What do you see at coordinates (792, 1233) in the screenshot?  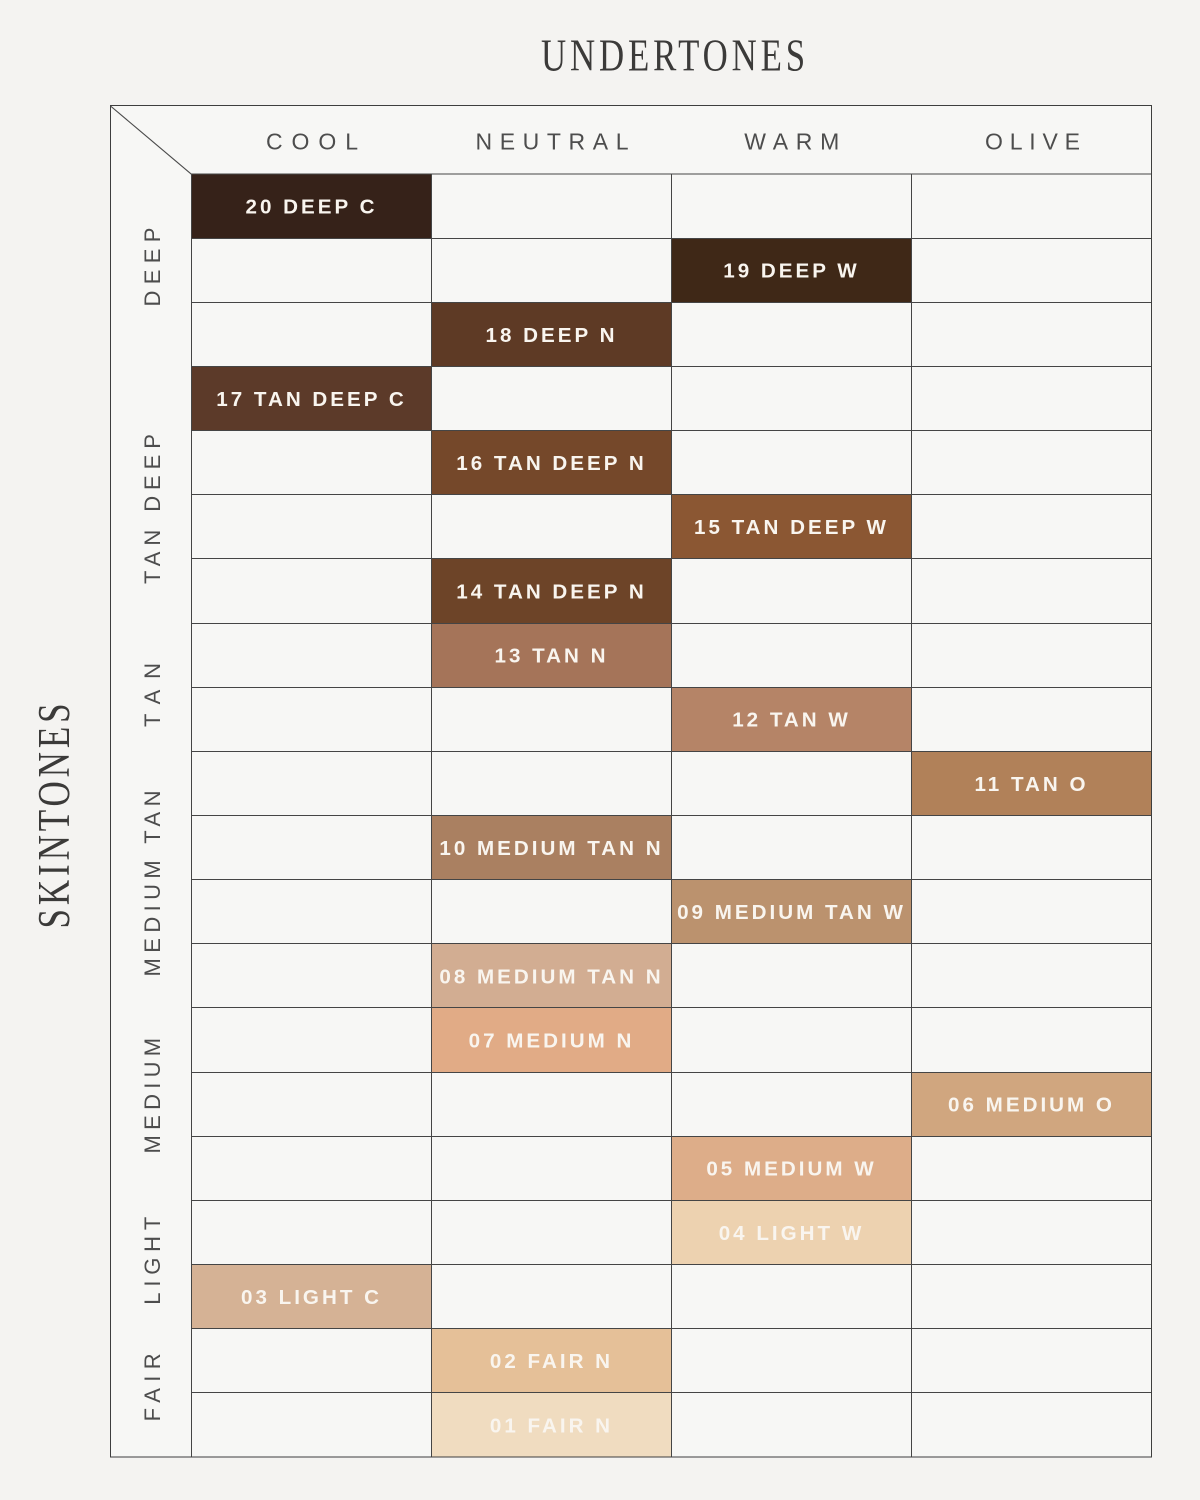 I see `svg-text: 04 LIGHT W` at bounding box center [792, 1233].